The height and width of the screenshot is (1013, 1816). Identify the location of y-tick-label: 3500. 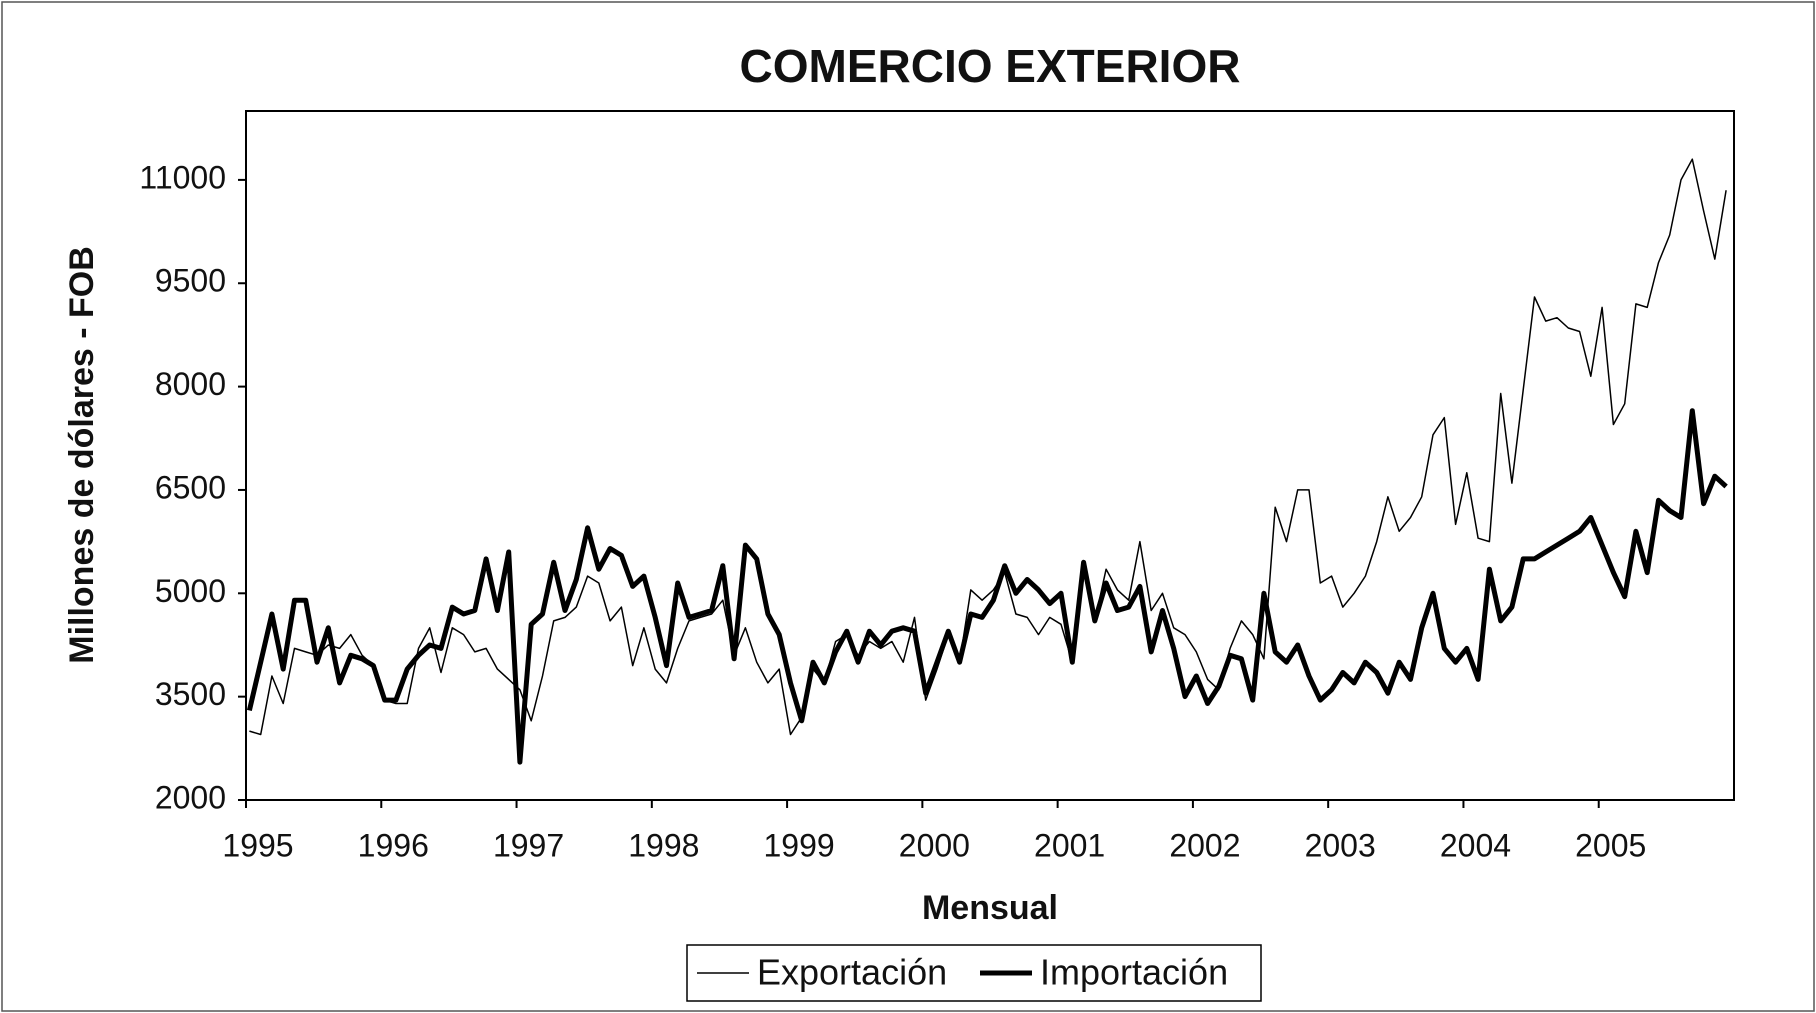
(190, 694).